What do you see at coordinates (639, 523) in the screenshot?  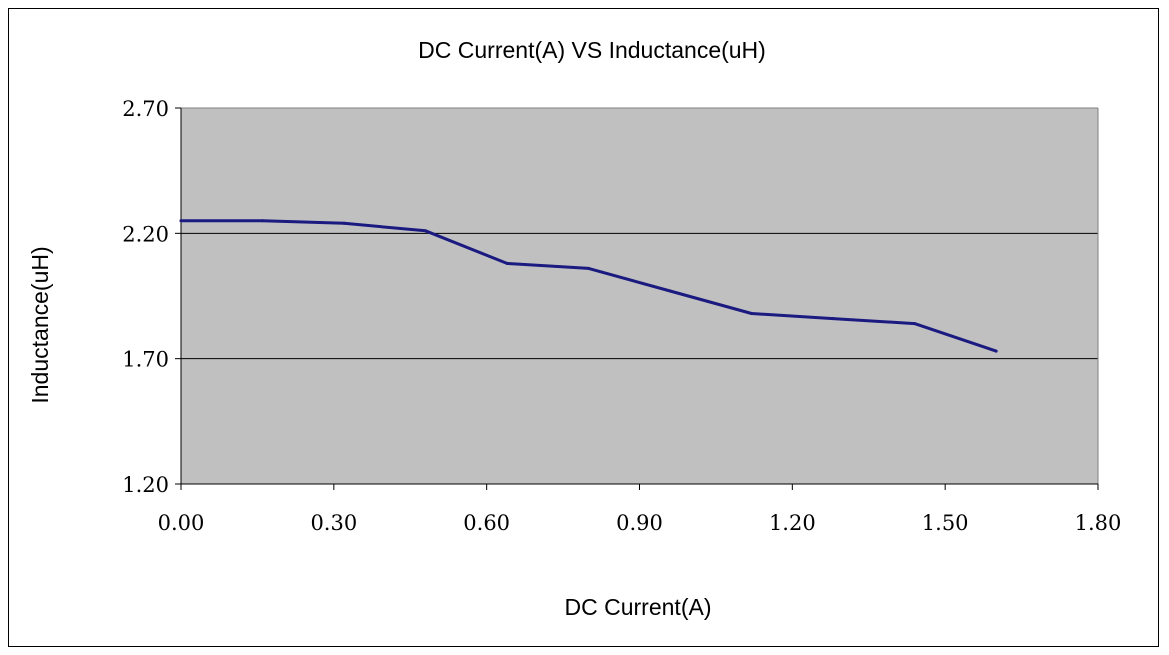 I see `x-tick-label: 0.90` at bounding box center [639, 523].